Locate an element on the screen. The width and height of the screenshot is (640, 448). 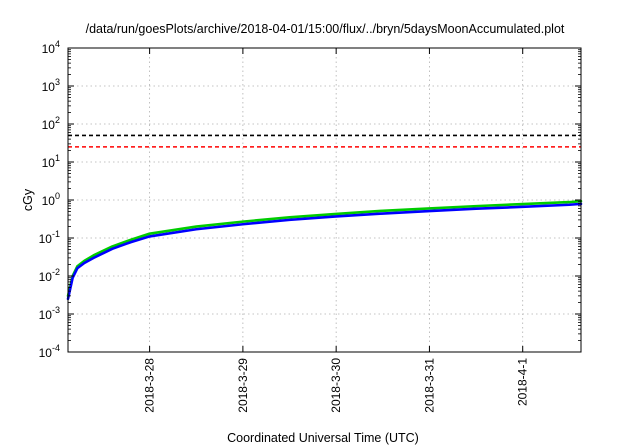
y-tick-exponent: -2 is located at coordinates (56, 272).